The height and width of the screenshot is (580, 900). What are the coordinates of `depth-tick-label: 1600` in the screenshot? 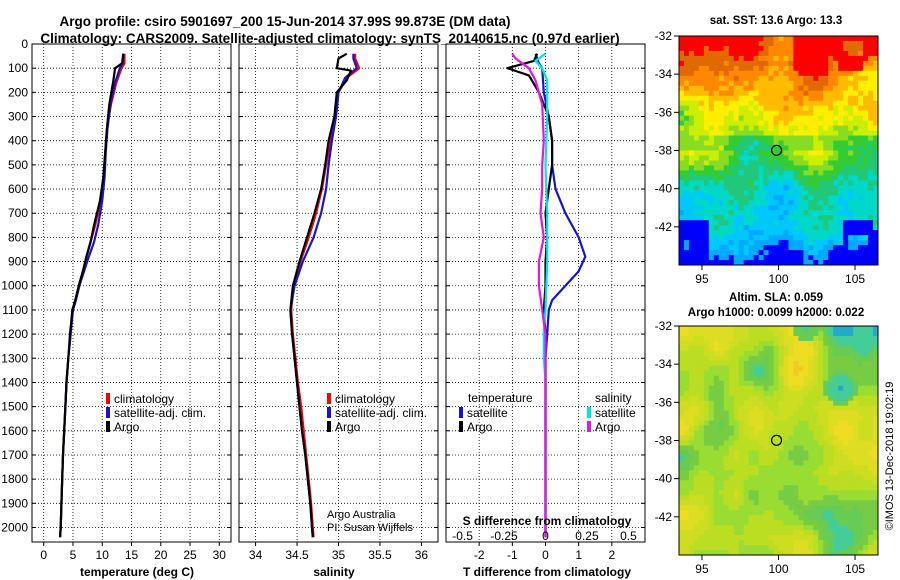 It's located at (14, 431).